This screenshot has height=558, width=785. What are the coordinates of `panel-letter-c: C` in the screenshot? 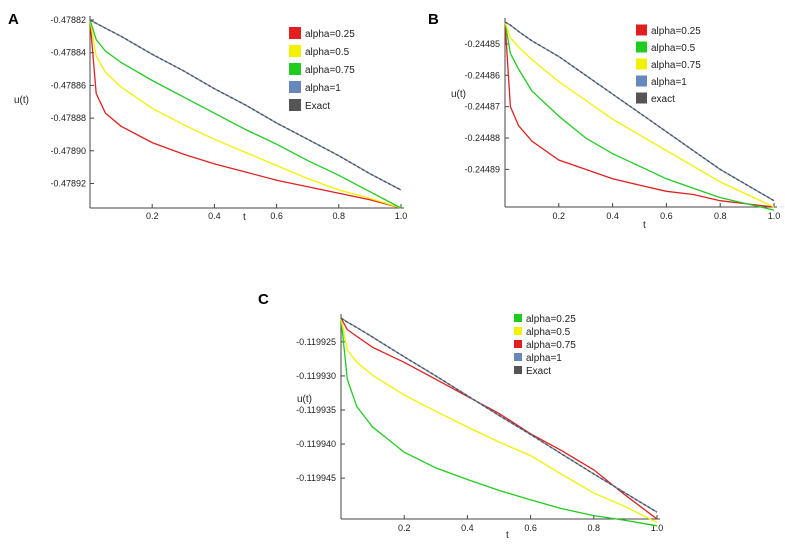 It's located at (263, 299).